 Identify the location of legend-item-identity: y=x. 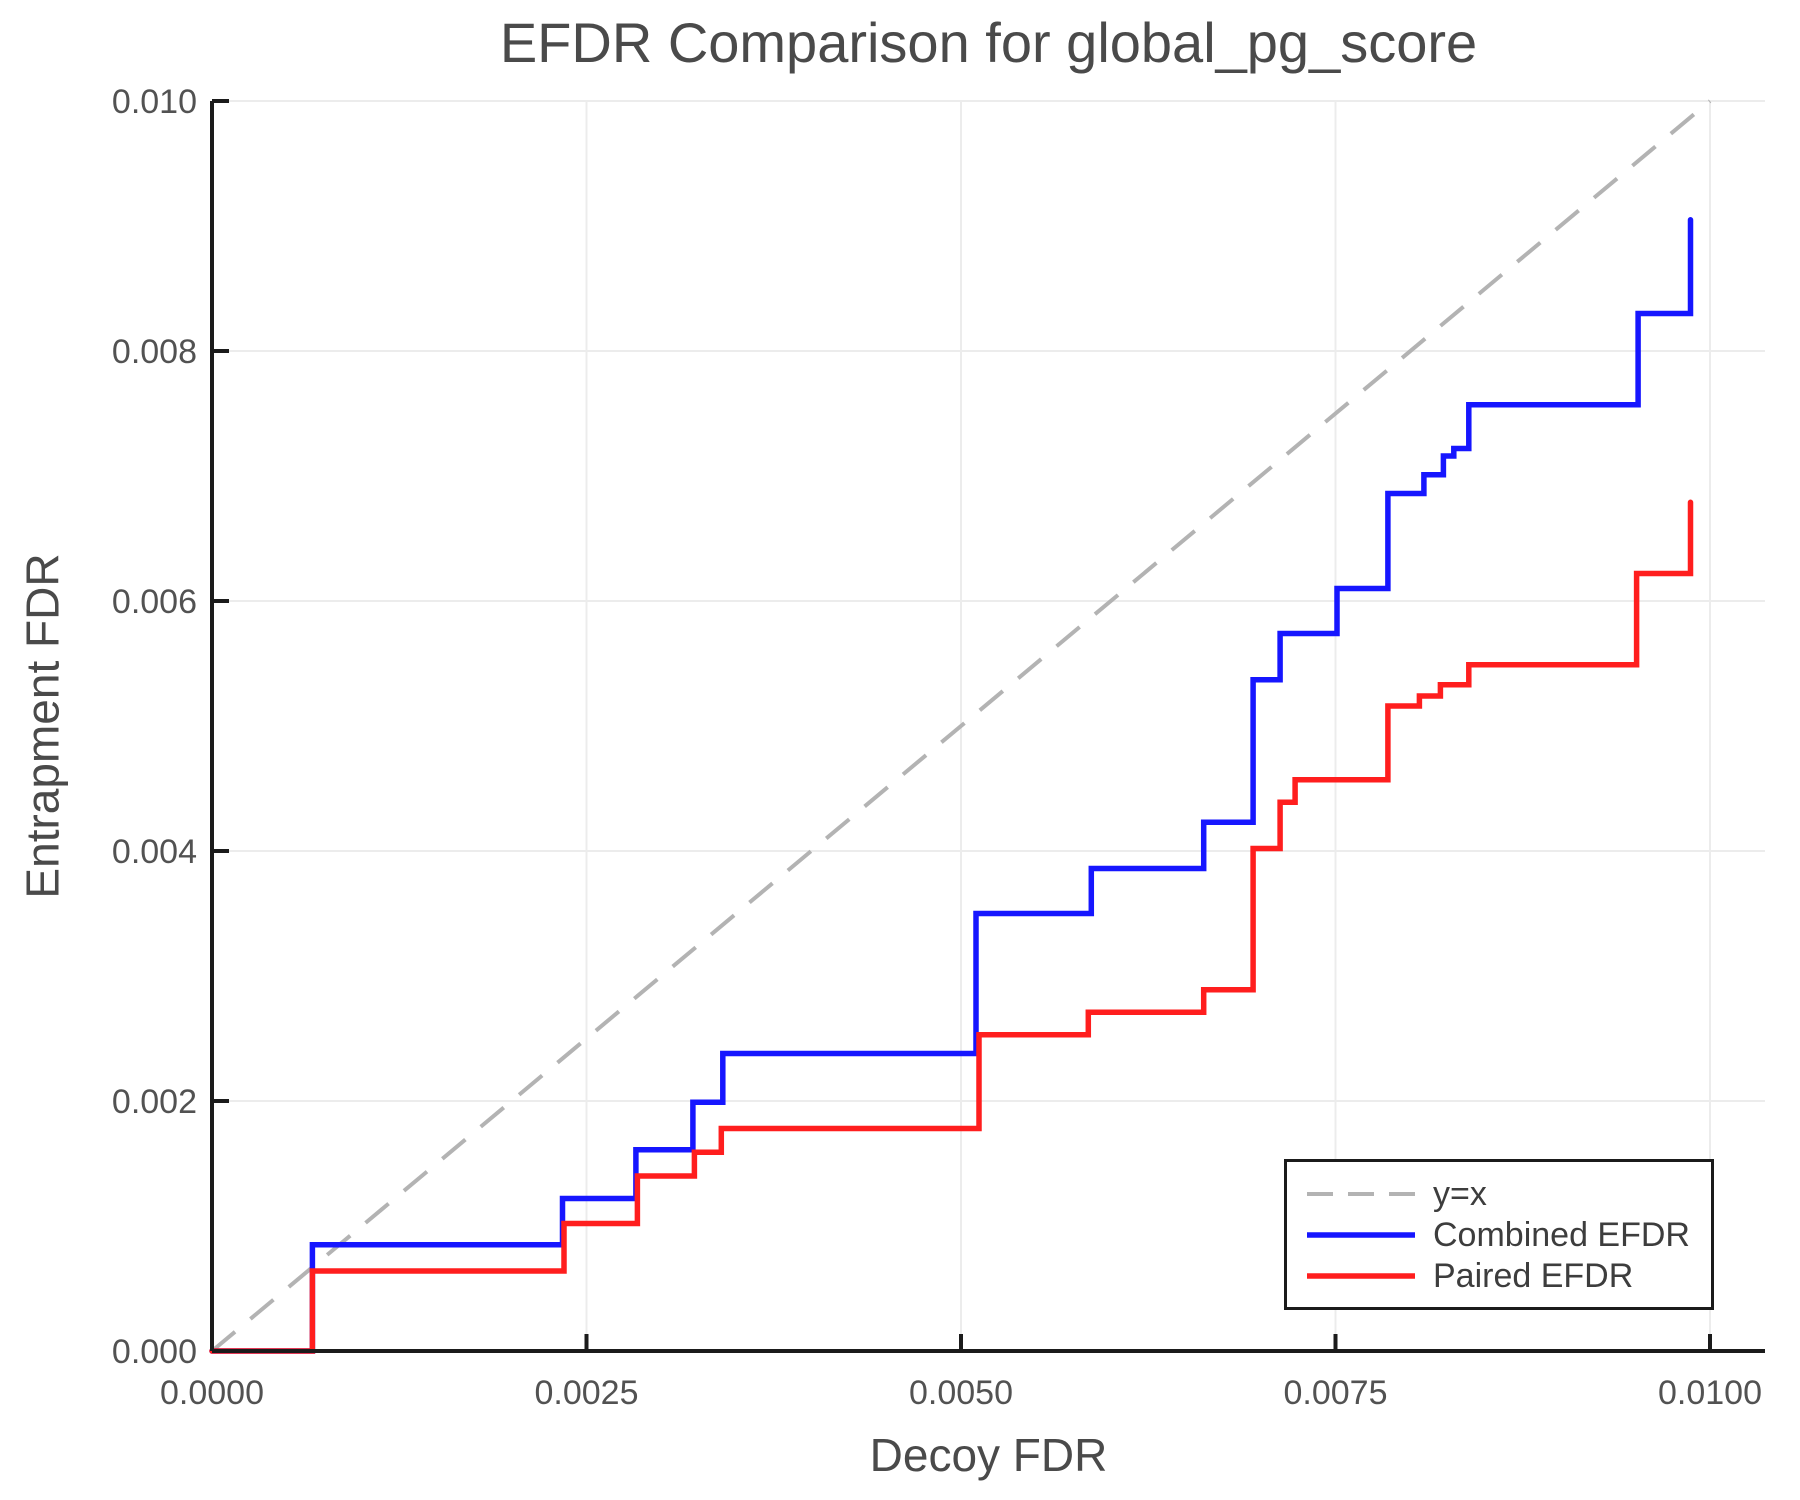
(1508, 1194).